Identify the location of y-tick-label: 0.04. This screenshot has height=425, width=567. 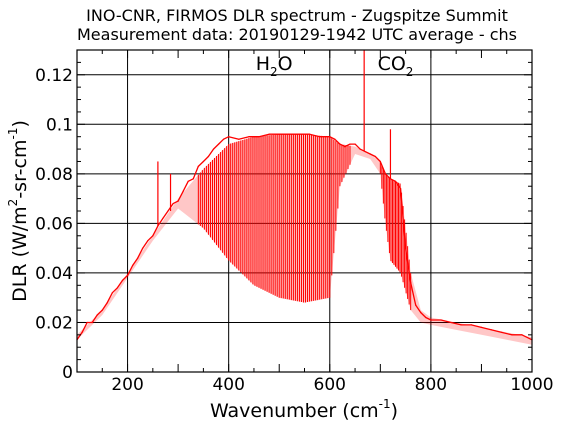
(54, 274).